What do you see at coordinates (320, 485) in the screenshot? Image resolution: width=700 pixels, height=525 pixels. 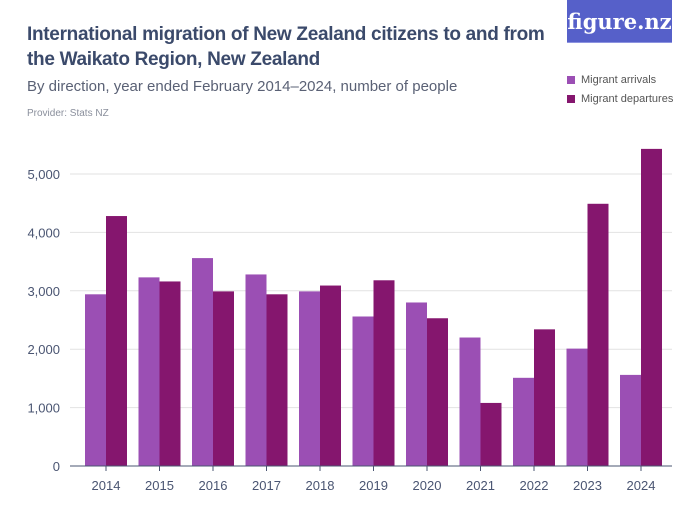 I see `x-tick-label: 2018` at bounding box center [320, 485].